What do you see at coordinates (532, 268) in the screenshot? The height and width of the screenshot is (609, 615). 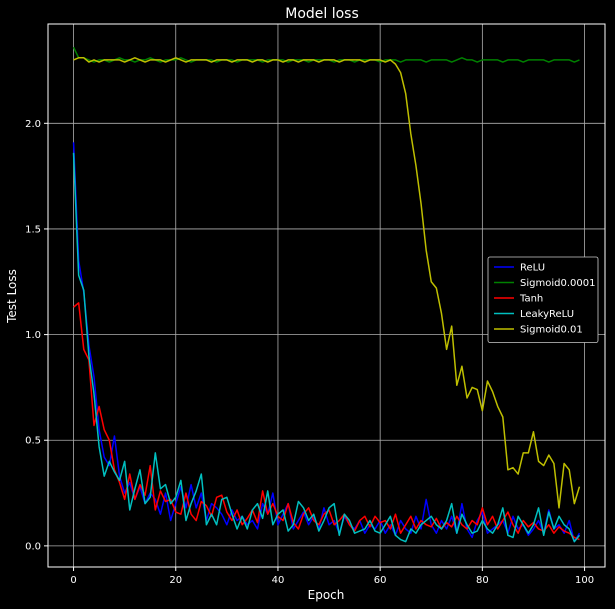 I see `legend-label: ReLU` at bounding box center [532, 268].